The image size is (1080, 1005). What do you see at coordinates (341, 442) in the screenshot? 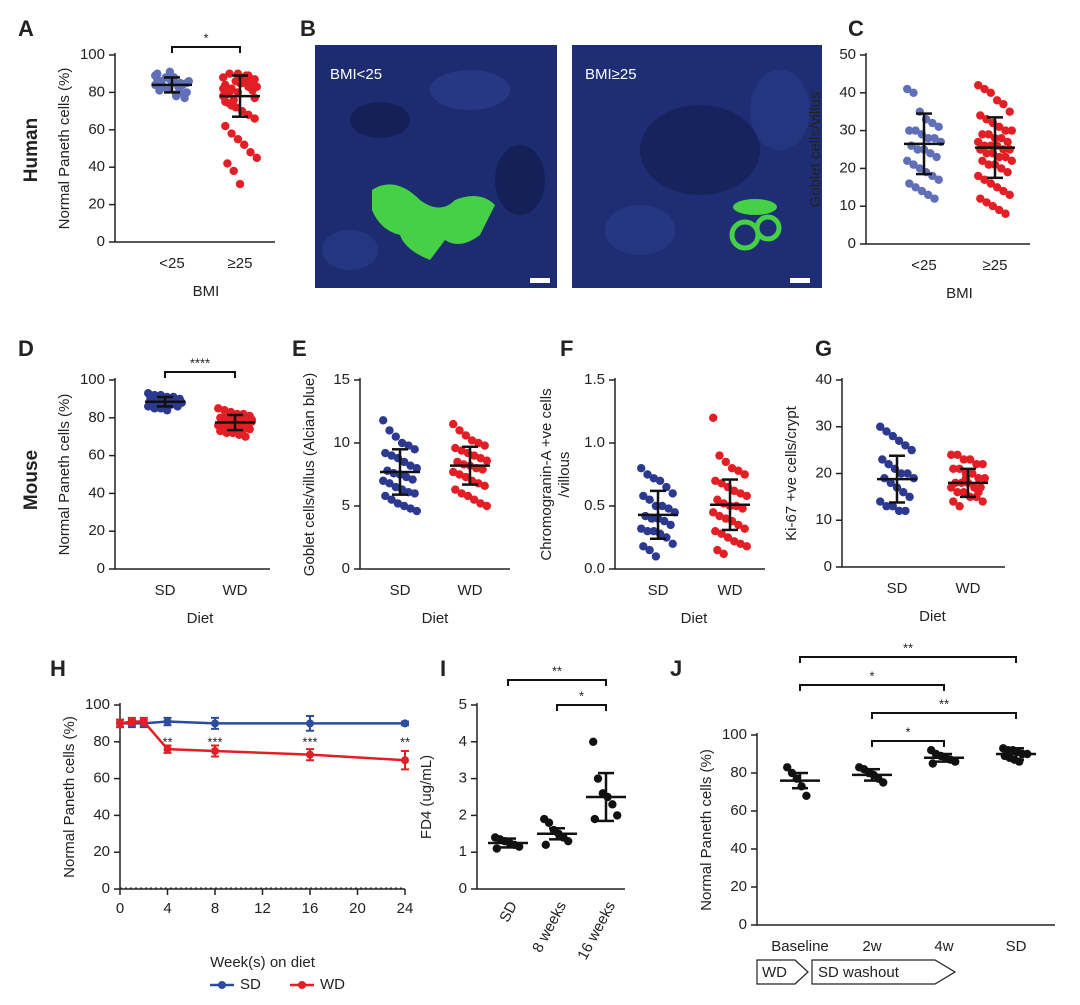
I see `y-tick-label: 10` at bounding box center [341, 442].